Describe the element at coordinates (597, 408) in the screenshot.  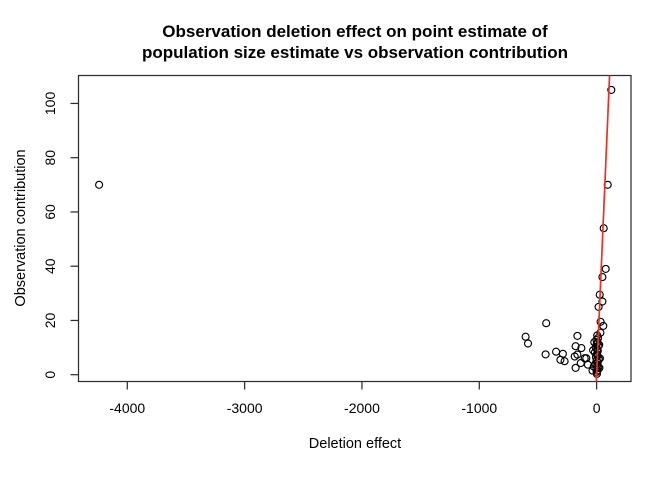
I see `x-tick-label: 0` at that location.